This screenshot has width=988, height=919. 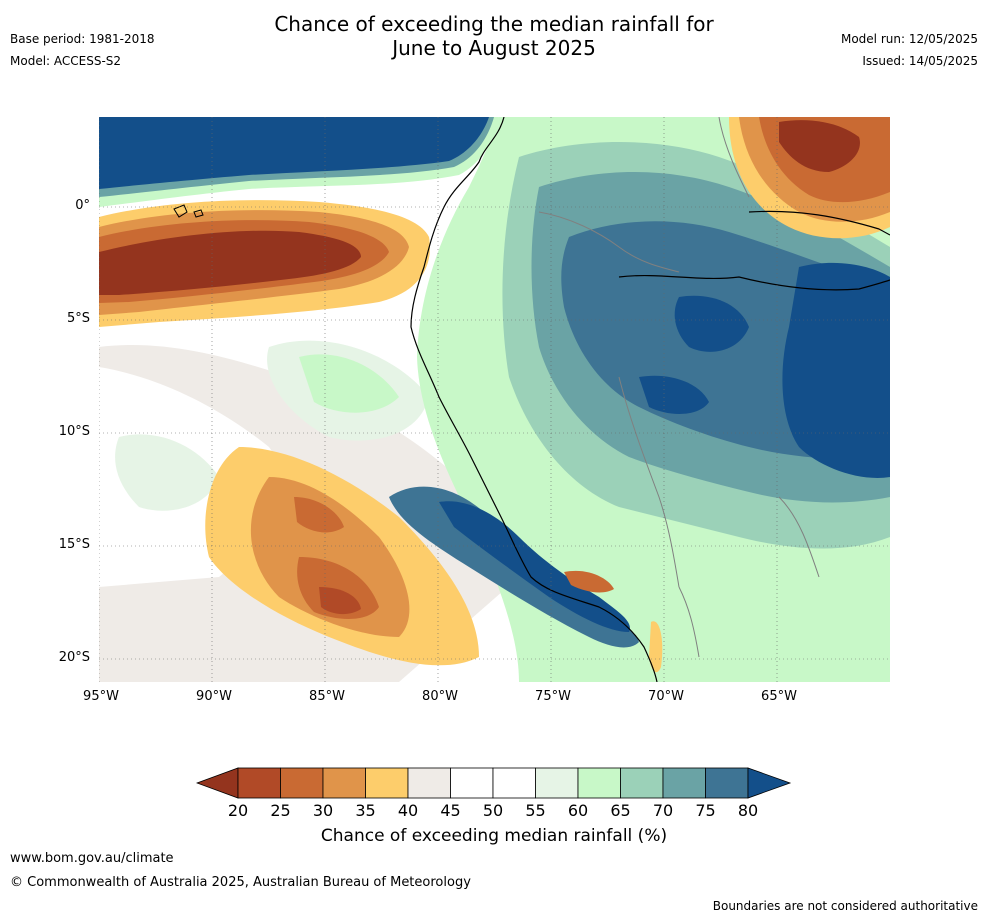 What do you see at coordinates (92, 858) in the screenshot?
I see `source-url: www.bom.gov.au/climate` at bounding box center [92, 858].